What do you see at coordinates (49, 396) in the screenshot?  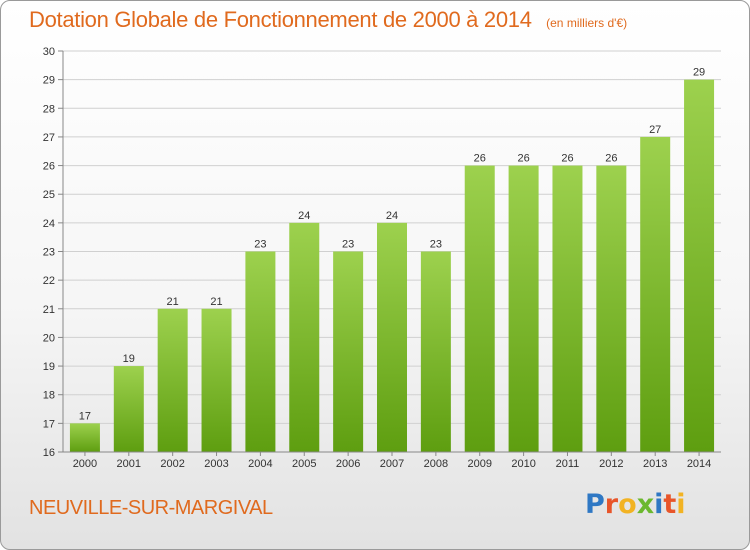 I see `y-tick-label: 18` at bounding box center [49, 396].